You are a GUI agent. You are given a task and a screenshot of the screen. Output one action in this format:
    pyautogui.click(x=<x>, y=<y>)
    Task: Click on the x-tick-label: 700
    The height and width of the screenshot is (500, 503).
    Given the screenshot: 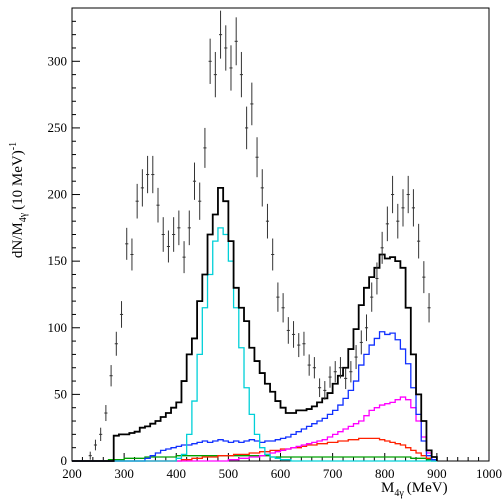 What is the action you would take?
    pyautogui.click(x=333, y=473)
    